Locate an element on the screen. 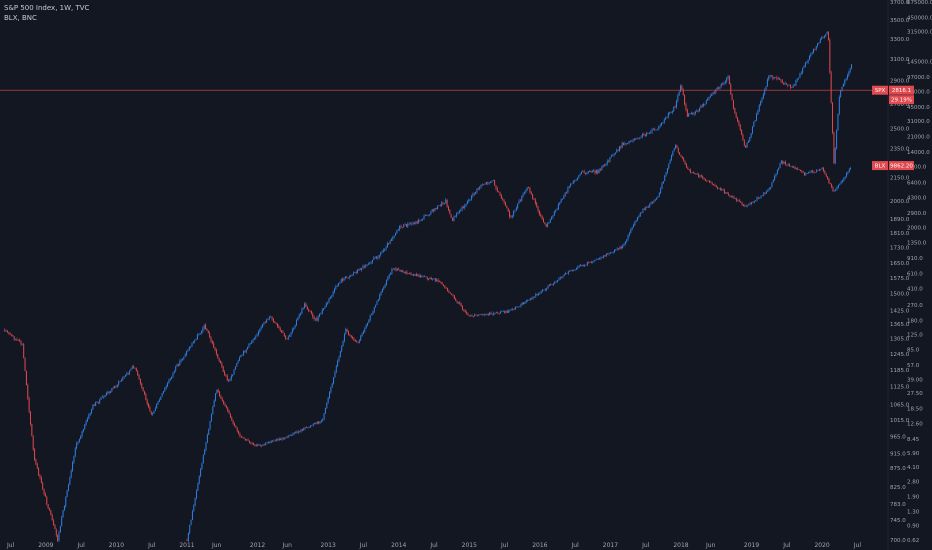 The height and width of the screenshot is (550, 932). y-tick-right: 410.0 is located at coordinates (915, 290).